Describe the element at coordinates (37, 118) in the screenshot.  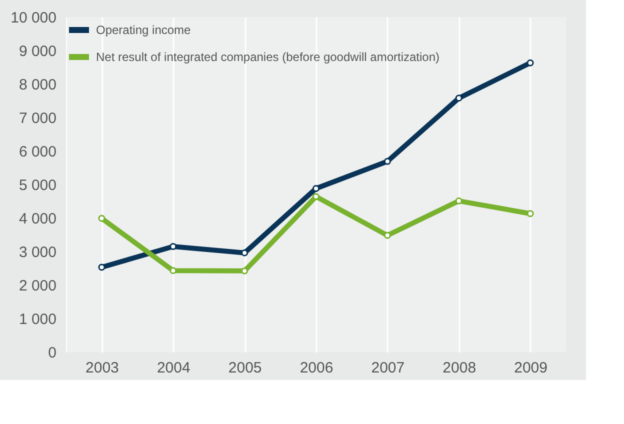
I see `y-tick-label: 7 000` at that location.